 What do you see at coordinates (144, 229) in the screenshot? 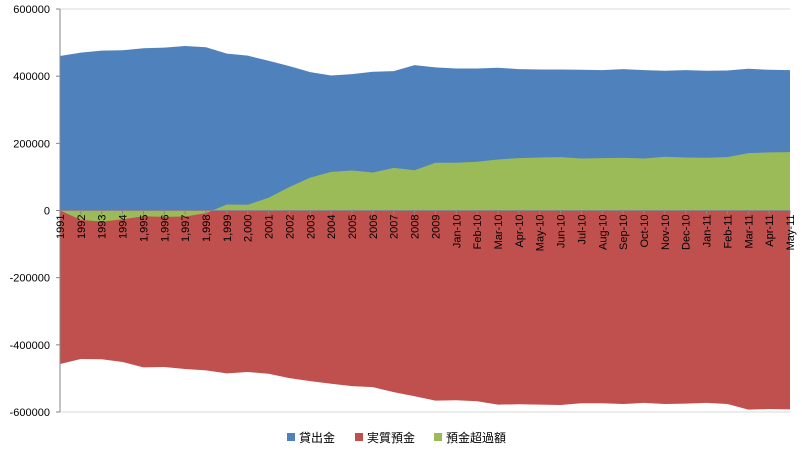
I see `x-tick-label: 1,995` at bounding box center [144, 229].